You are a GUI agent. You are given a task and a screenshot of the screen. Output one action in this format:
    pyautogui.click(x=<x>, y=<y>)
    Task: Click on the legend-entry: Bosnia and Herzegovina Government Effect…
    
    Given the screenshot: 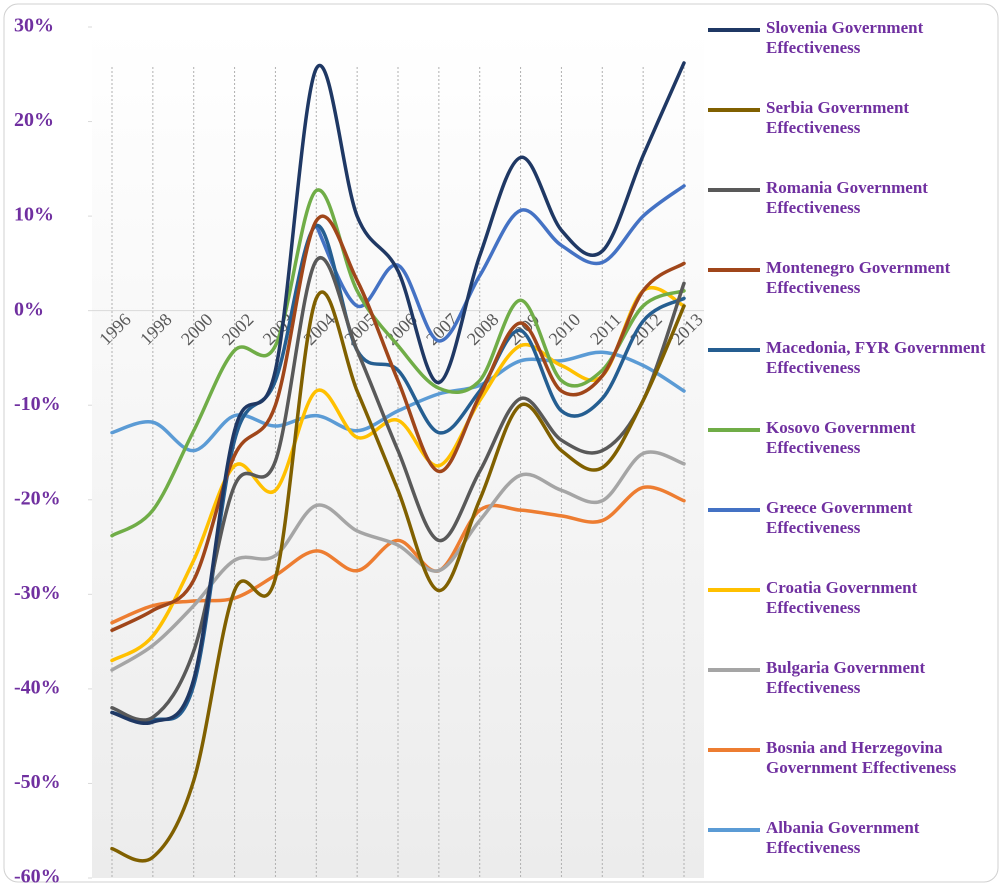 What is the action you would take?
    pyautogui.click(x=855, y=758)
    